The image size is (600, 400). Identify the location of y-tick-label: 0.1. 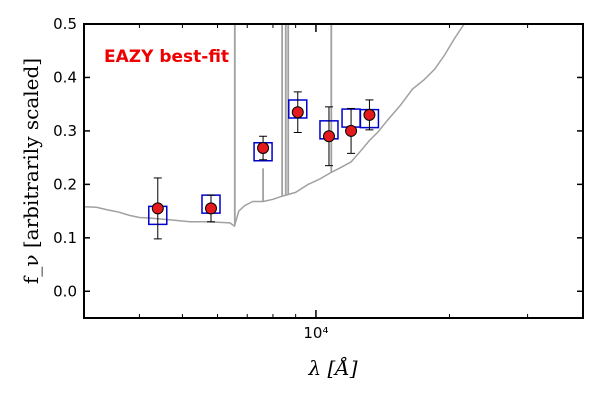
(65, 238).